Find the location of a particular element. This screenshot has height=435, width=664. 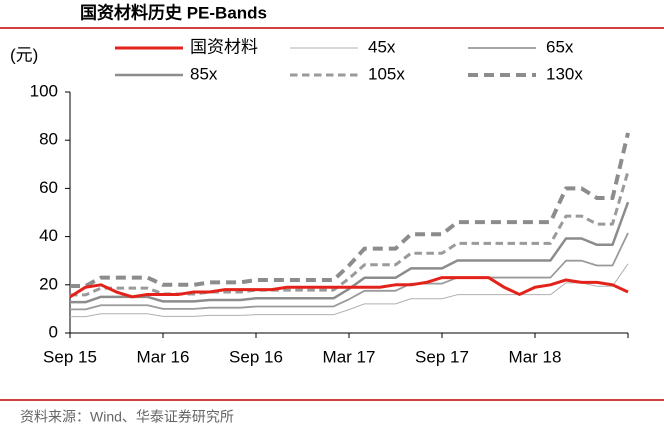

x-tick-label: Sep 16 is located at coordinates (256, 356).